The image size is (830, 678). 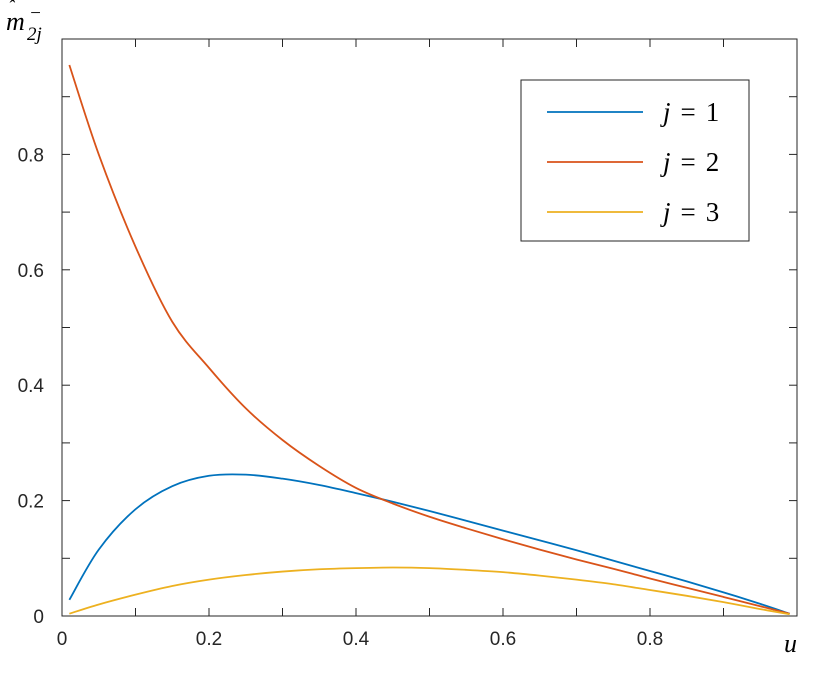 I want to click on x-tick-label: 0, so click(x=62, y=639).